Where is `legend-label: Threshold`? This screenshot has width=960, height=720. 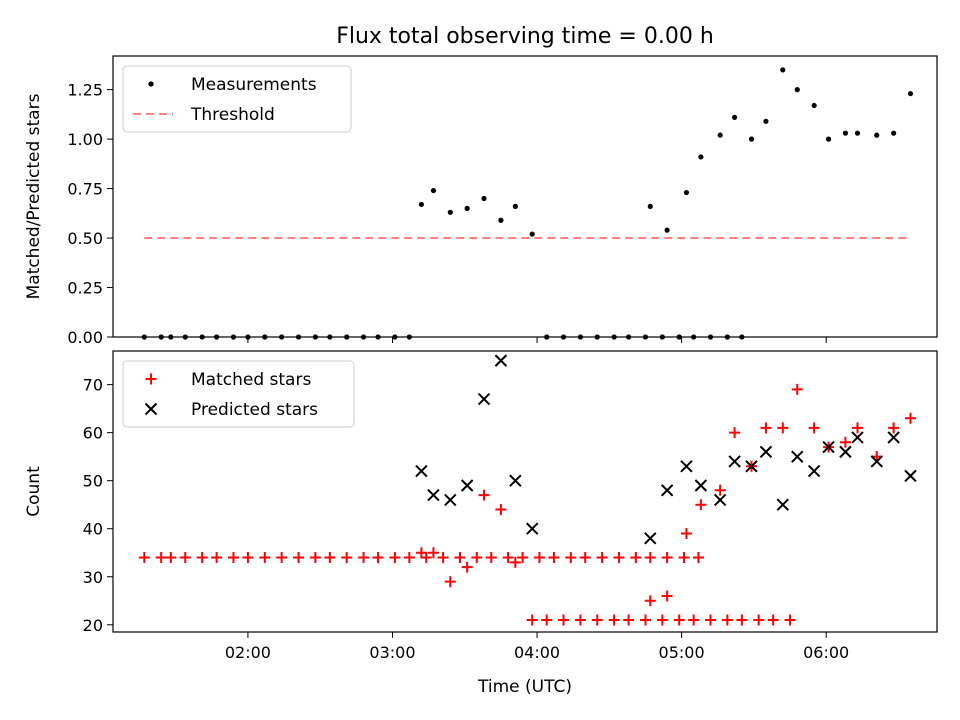 legend-label: Threshold is located at coordinates (232, 115).